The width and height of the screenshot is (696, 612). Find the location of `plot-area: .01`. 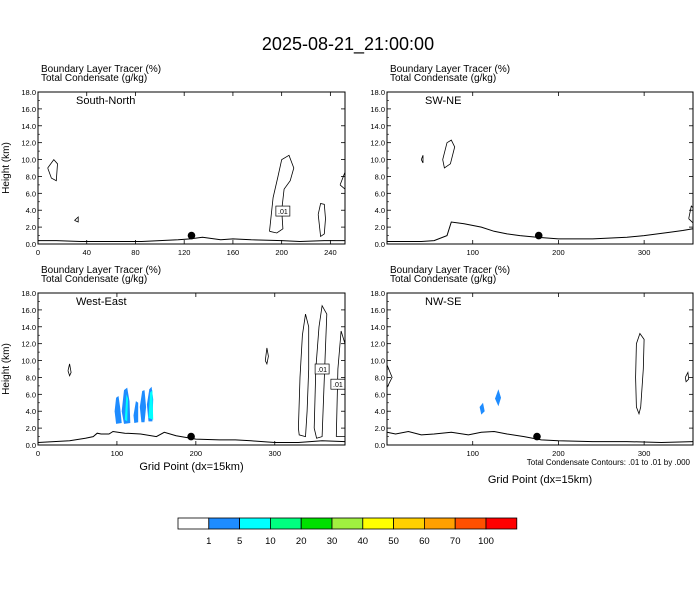

plot-area: .01 is located at coordinates (191, 198).